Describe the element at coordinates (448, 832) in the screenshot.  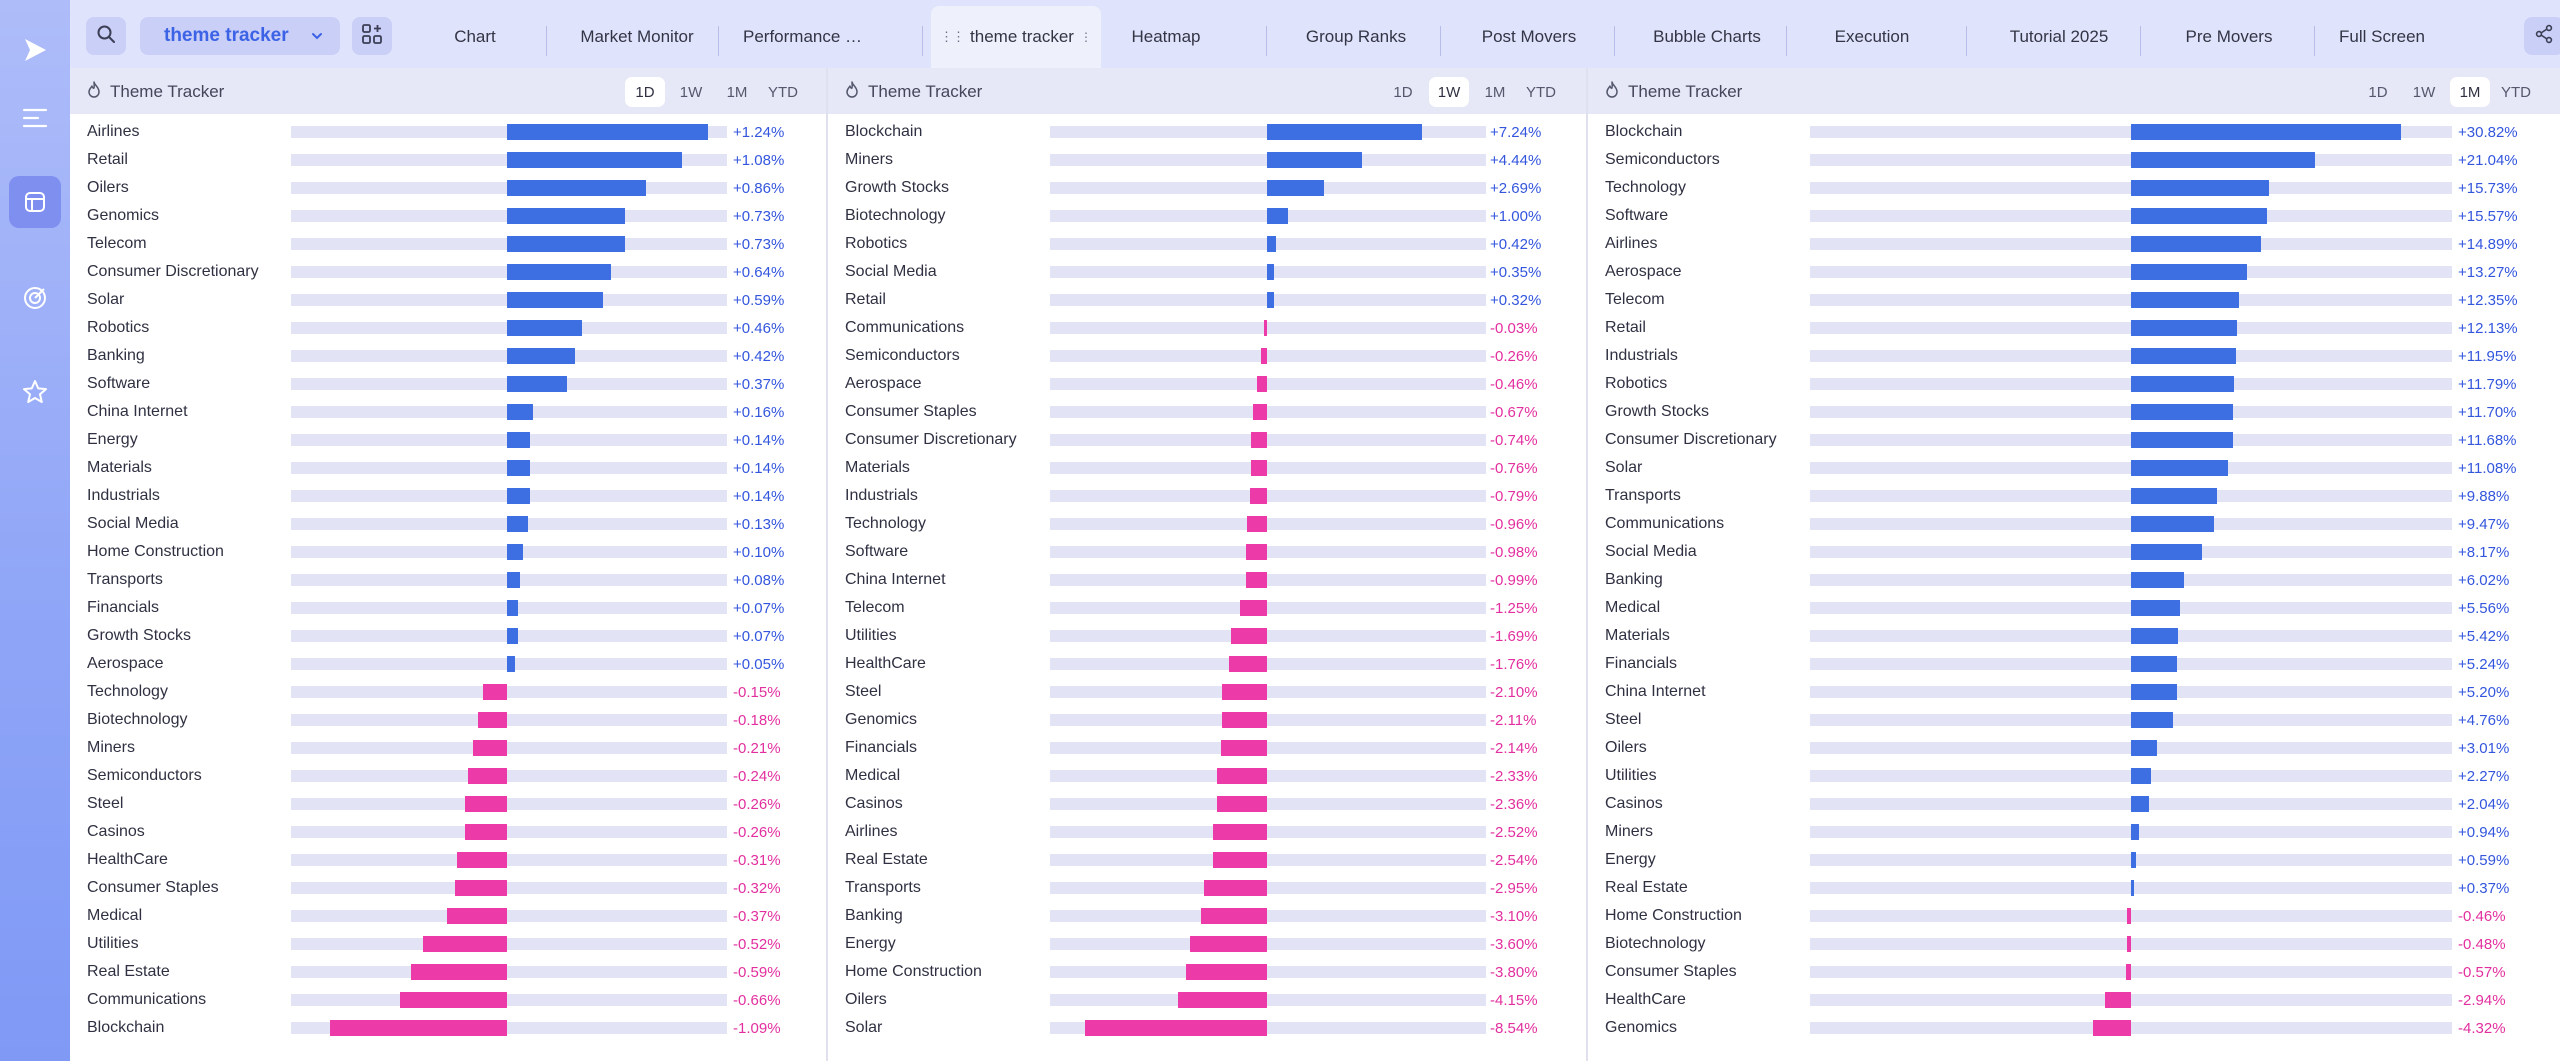
I see `theme-row: Casinos -0.26%` at that location.